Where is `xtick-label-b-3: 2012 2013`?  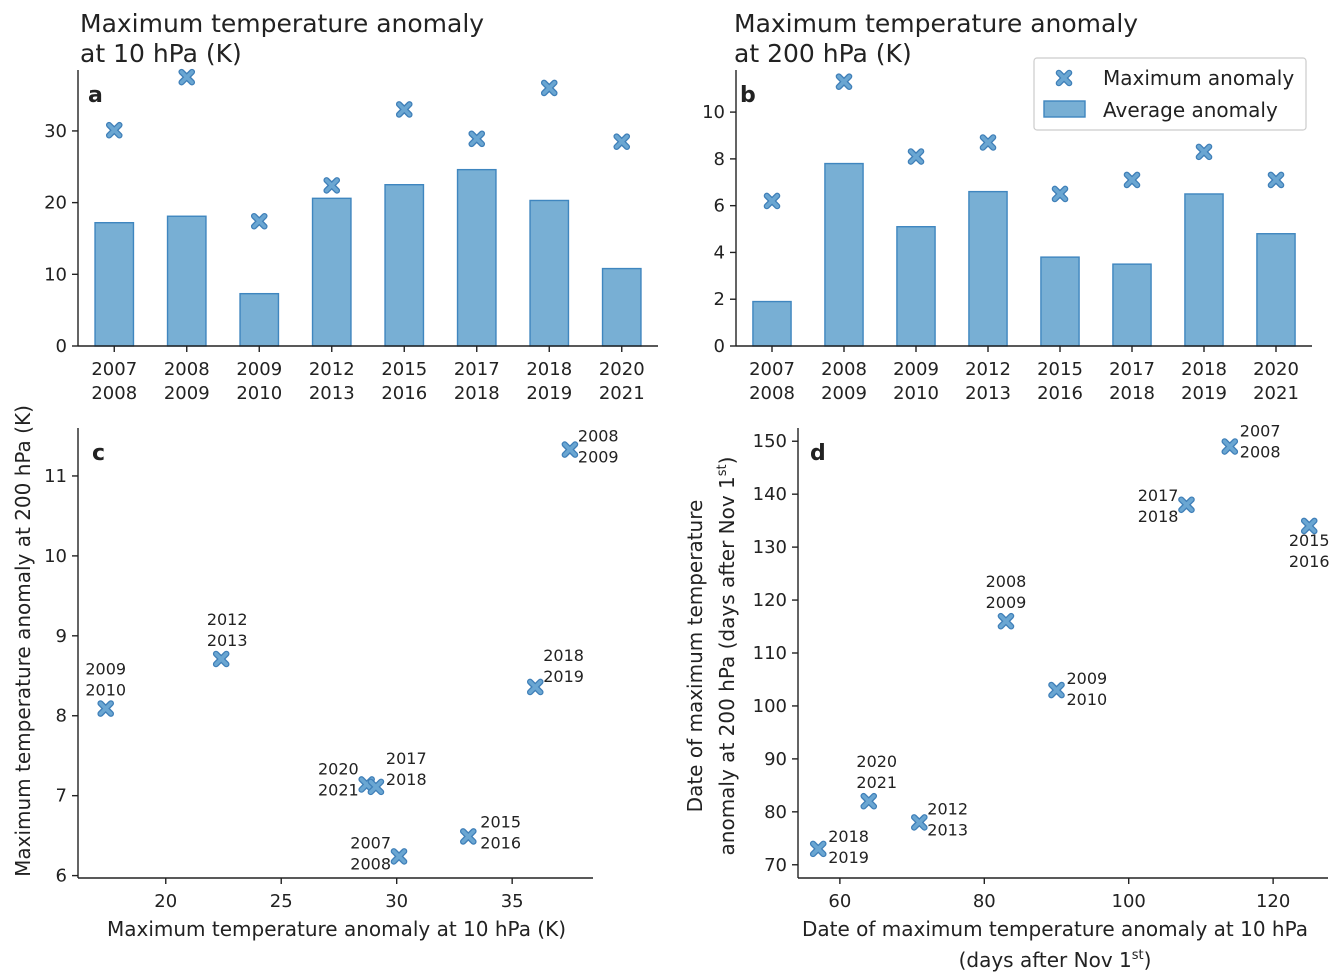 xtick-label-b-3: 2012 2013 is located at coordinates (988, 381).